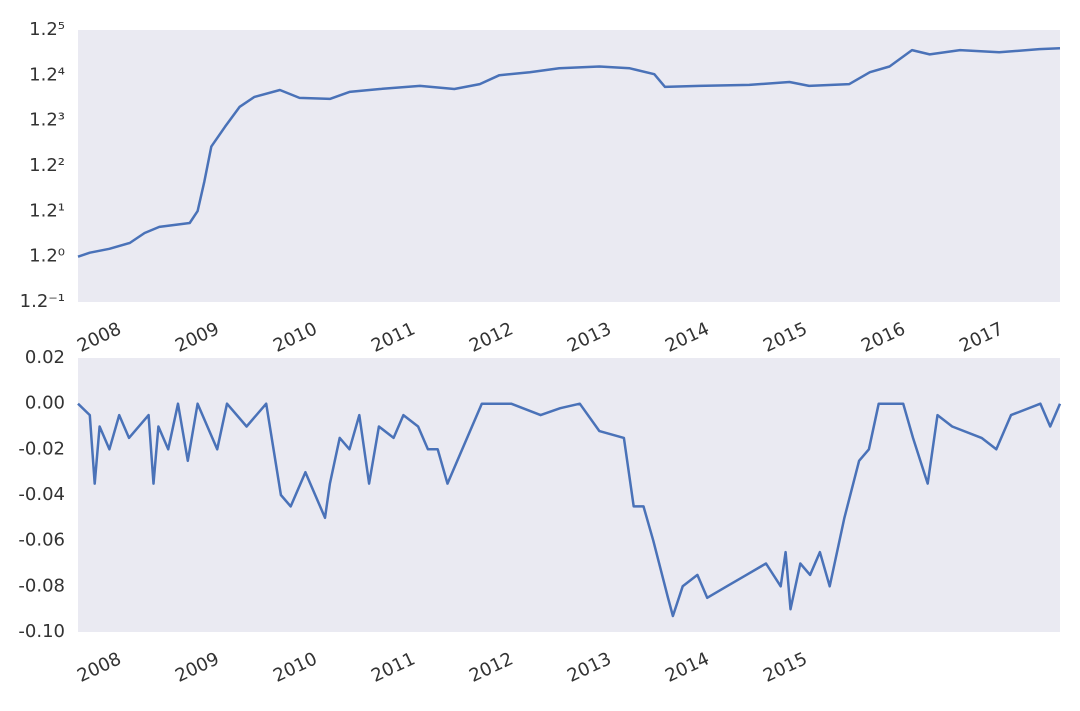  What do you see at coordinates (47, 29) in the screenshot?
I see `y-tick-label: 1.2⁵` at bounding box center [47, 29].